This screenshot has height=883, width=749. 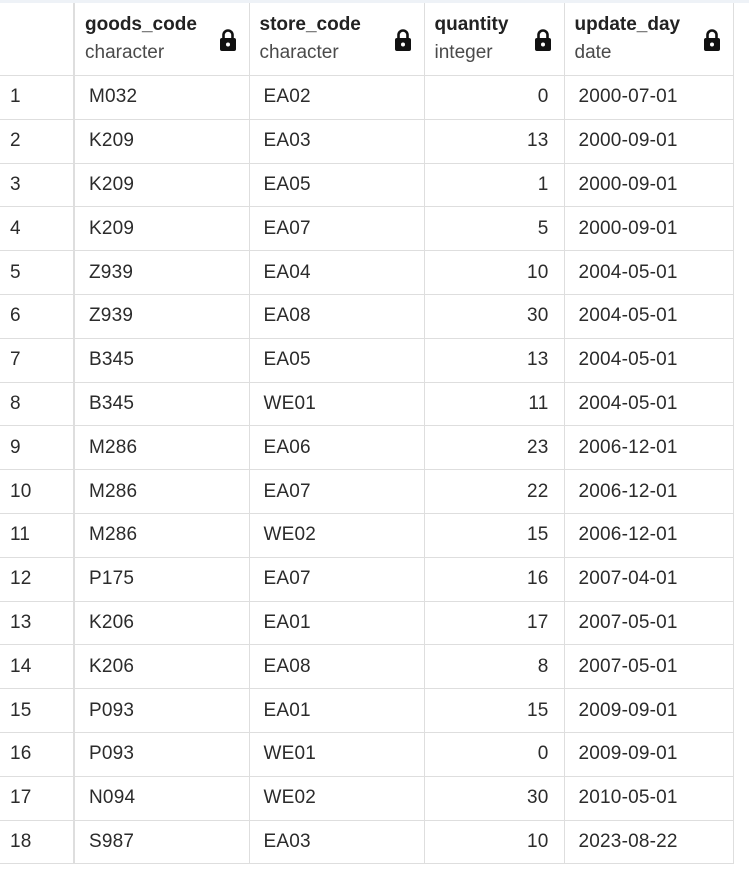 I want to click on cell-goods-code: P175, so click(x=162, y=579).